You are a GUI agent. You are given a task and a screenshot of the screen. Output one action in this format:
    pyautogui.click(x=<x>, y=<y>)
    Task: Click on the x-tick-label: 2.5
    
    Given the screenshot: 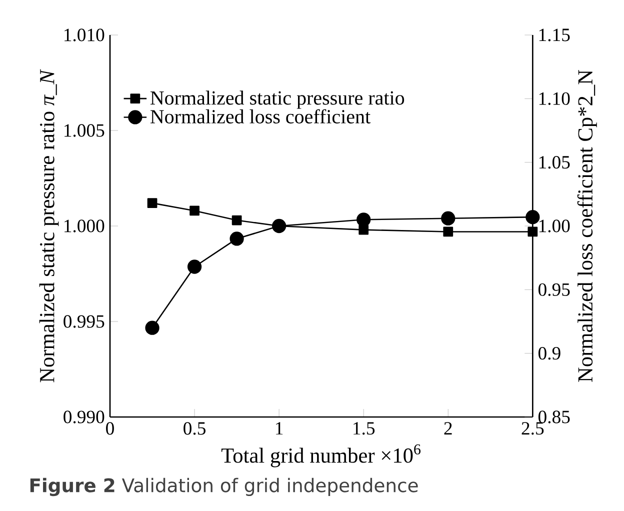 What is the action you would take?
    pyautogui.click(x=533, y=428)
    